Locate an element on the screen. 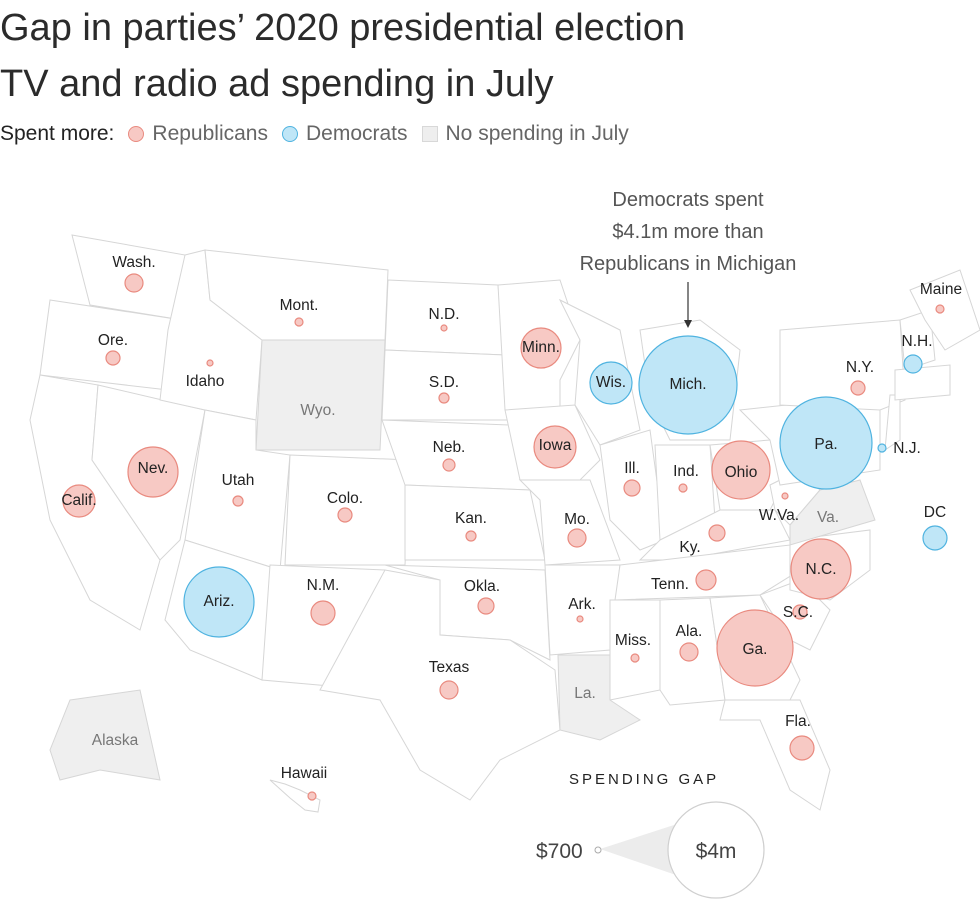 This screenshot has height=902, width=980. state-label-idaho: Idaho is located at coordinates (205, 381).